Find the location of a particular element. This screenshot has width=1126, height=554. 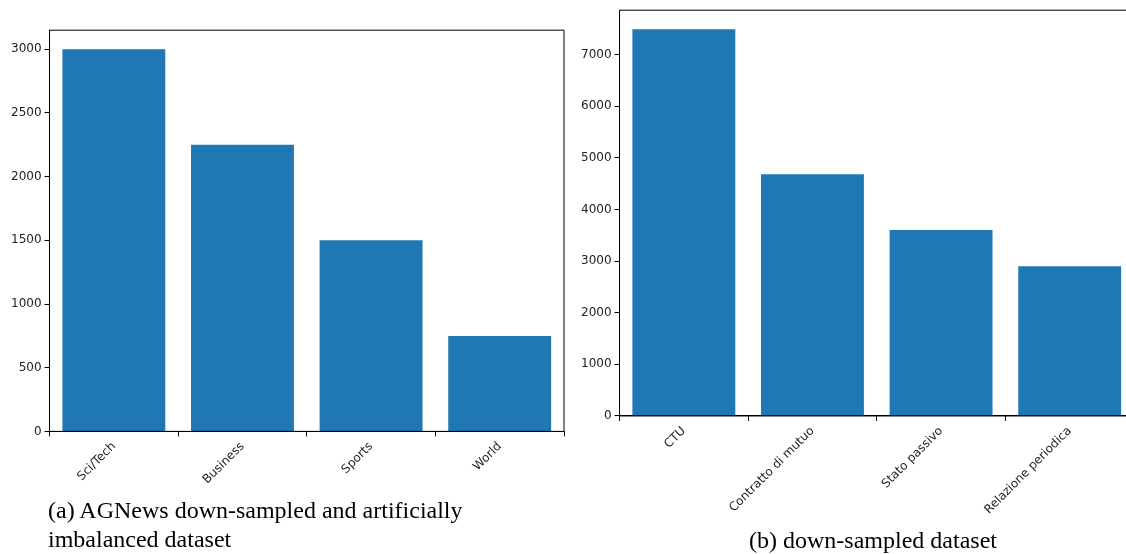

y-tick-label: 7000 is located at coordinates (596, 53).